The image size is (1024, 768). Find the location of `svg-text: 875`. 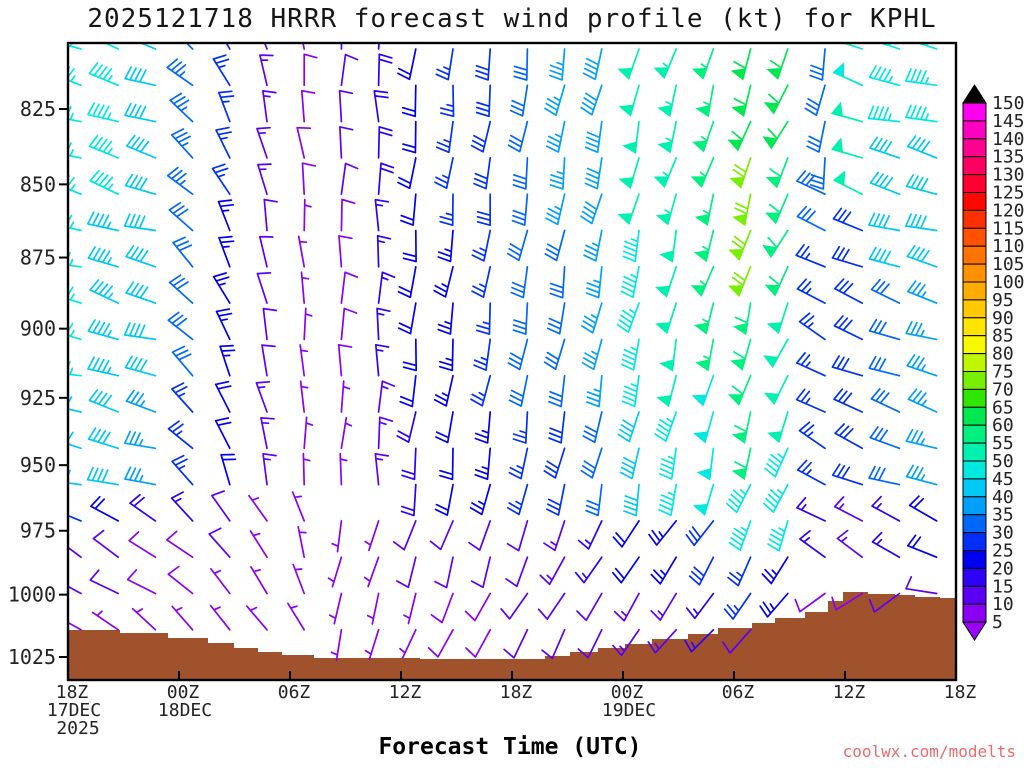

svg-text: 875 is located at coordinates (38, 258).